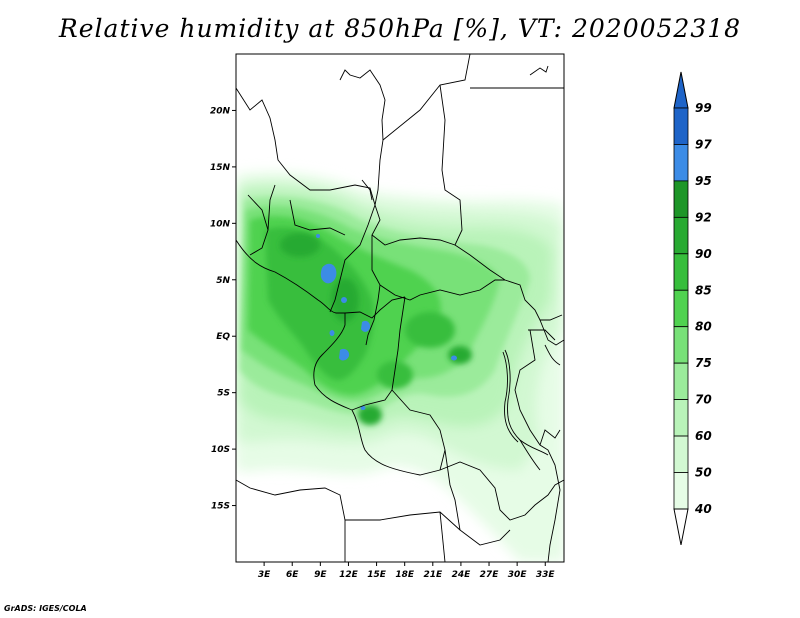 The image size is (800, 618). I want to click on lon-tick-label: 12E, so click(349, 575).